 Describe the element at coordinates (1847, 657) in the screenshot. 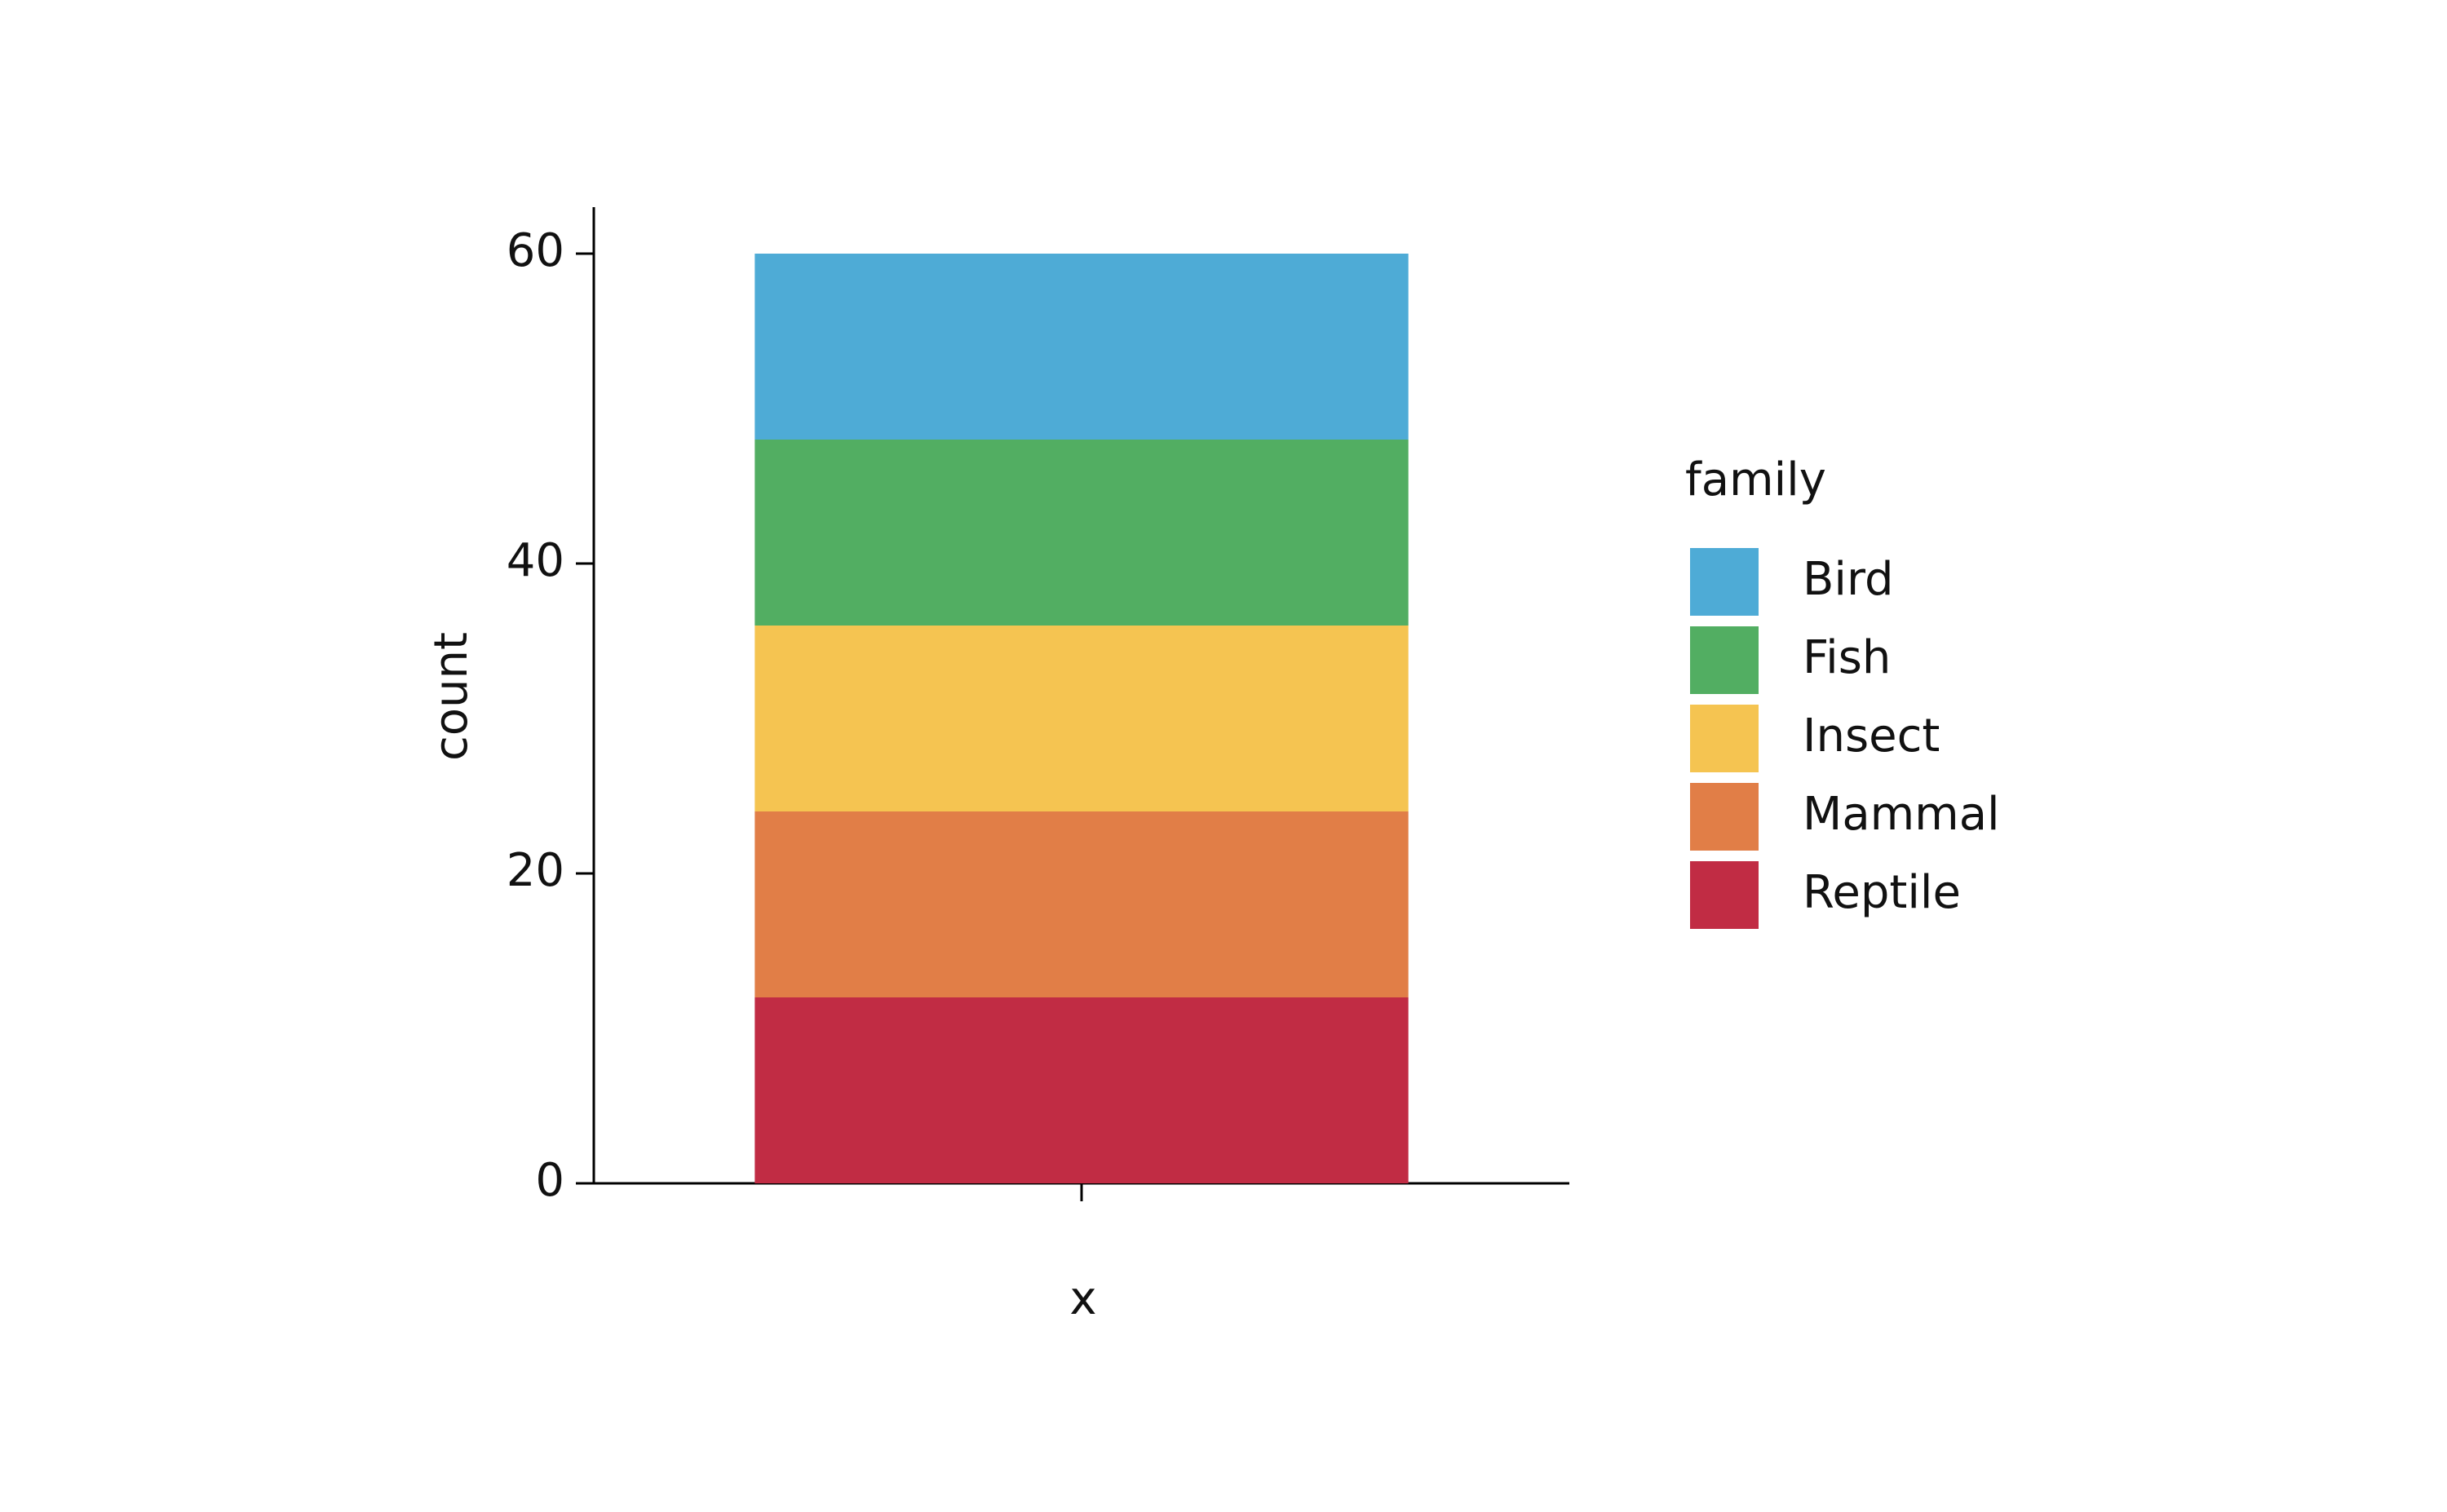

I see `legend-label: Fish` at that location.